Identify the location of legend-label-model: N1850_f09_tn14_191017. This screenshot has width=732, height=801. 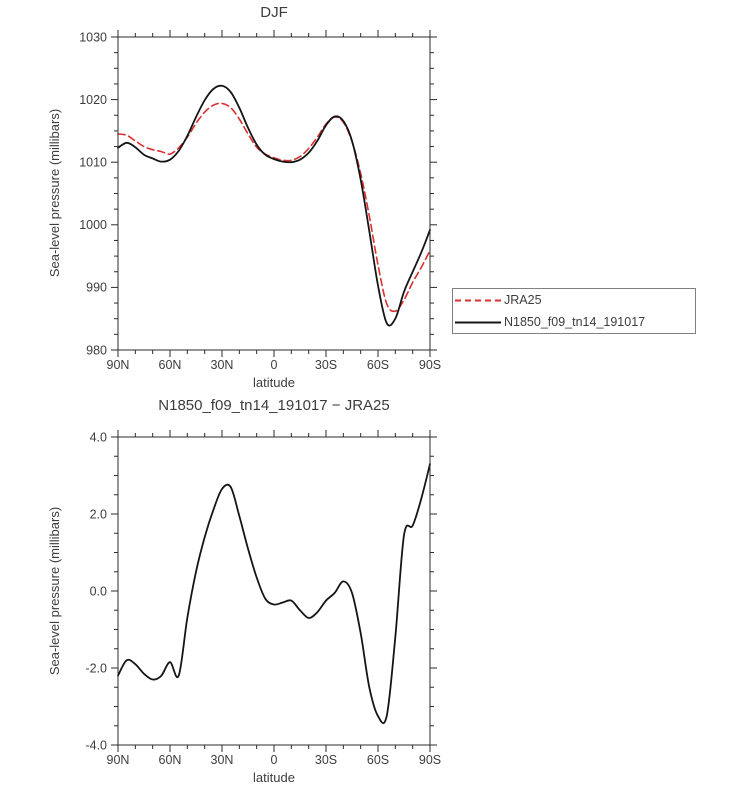
(575, 322).